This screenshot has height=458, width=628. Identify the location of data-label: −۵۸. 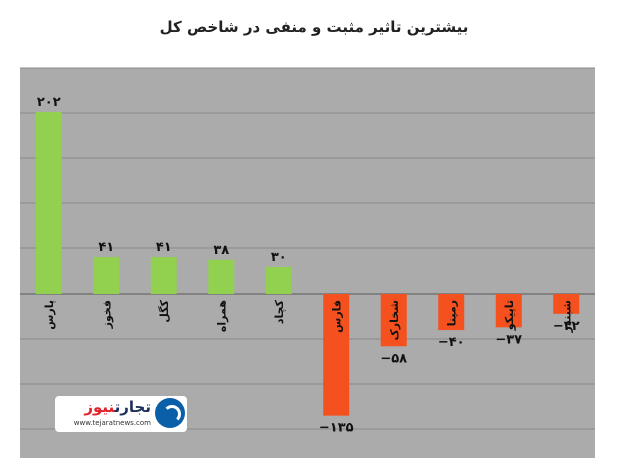
(393, 358).